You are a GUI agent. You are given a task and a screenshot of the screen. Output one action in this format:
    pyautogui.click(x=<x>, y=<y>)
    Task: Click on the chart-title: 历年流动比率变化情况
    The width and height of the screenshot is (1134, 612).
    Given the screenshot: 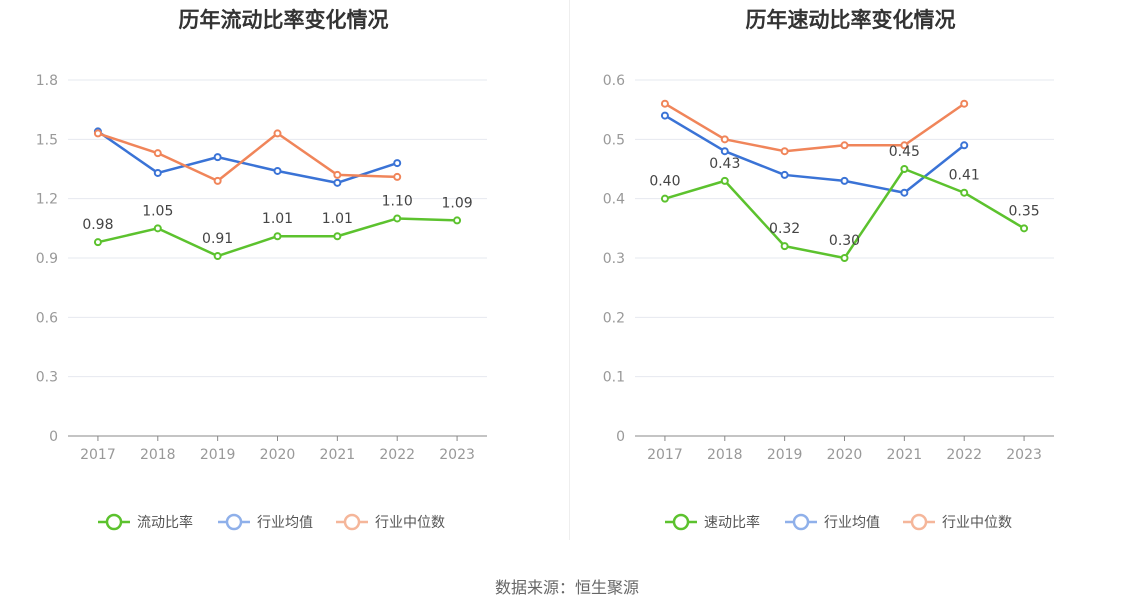 What is the action you would take?
    pyautogui.click(x=283, y=20)
    